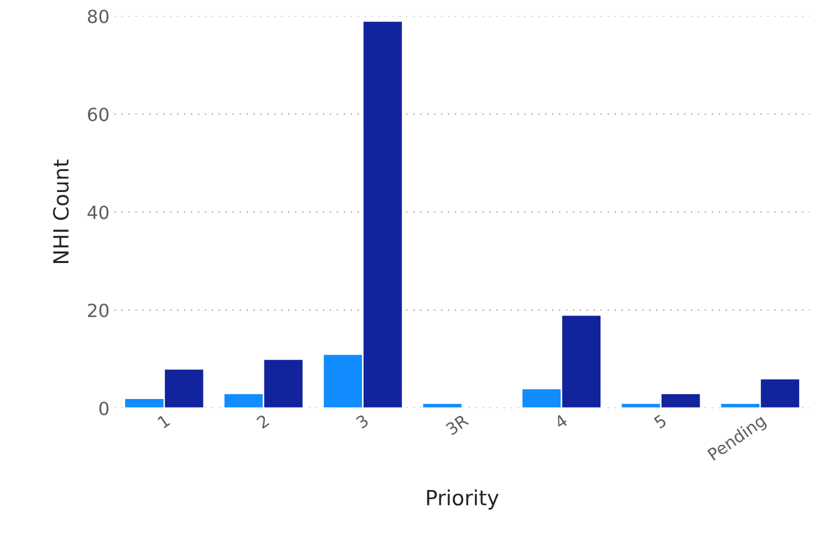 The width and height of the screenshot is (818, 537). I want to click on y-tick-label: 0, so click(103, 409).